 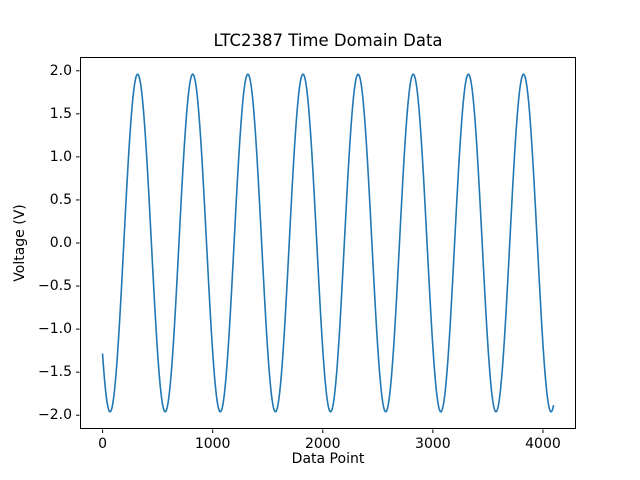 What do you see at coordinates (20, 243) in the screenshot?
I see `y-axis-label: Voltage (V)` at bounding box center [20, 243].